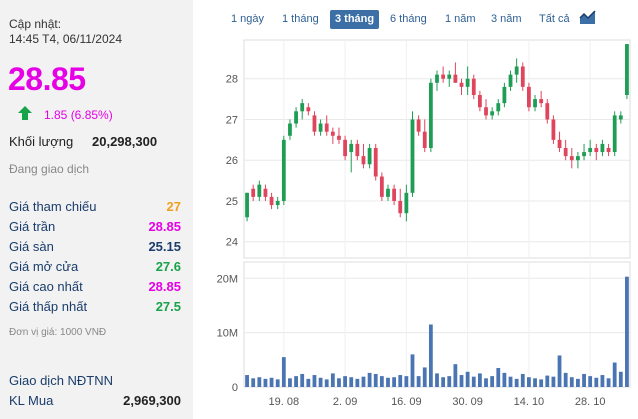 The height and width of the screenshot is (419, 638). I want to click on area-chart-icon, so click(587, 17).